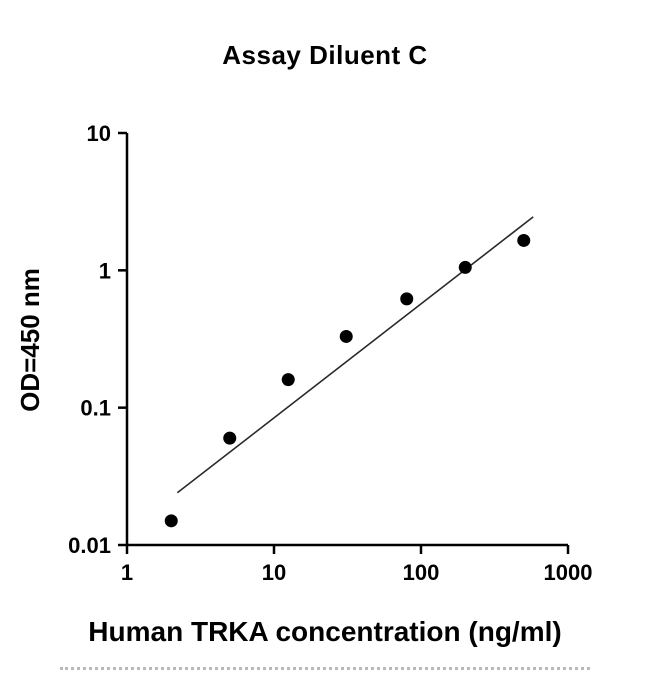 This screenshot has height=674, width=650. I want to click on y-tick-label: 0.01, so click(89, 545).